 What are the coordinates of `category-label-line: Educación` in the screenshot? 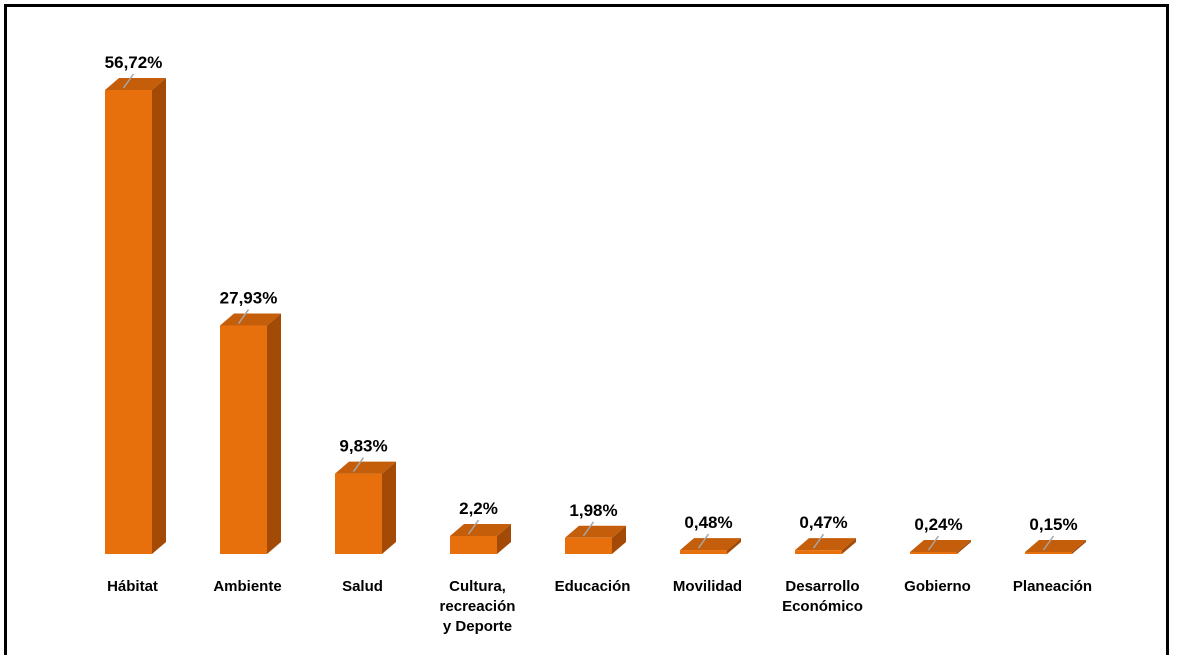 It's located at (593, 586).